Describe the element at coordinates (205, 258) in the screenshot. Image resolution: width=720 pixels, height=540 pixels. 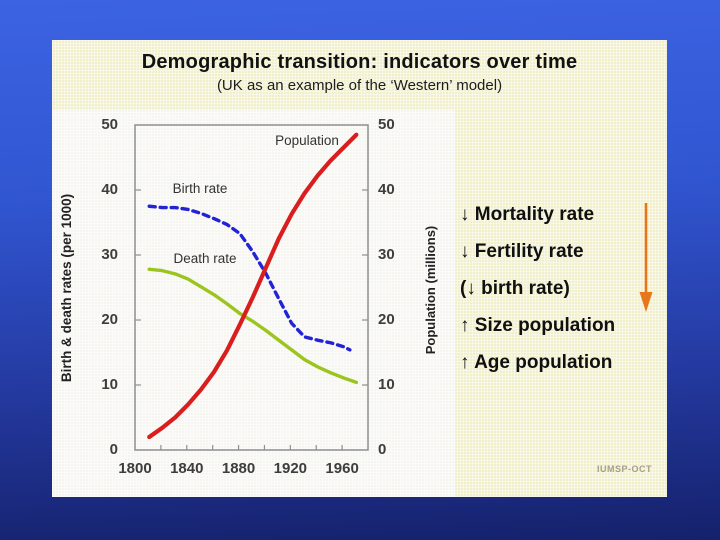
I see `series-label-death-rate: Death rate` at that location.